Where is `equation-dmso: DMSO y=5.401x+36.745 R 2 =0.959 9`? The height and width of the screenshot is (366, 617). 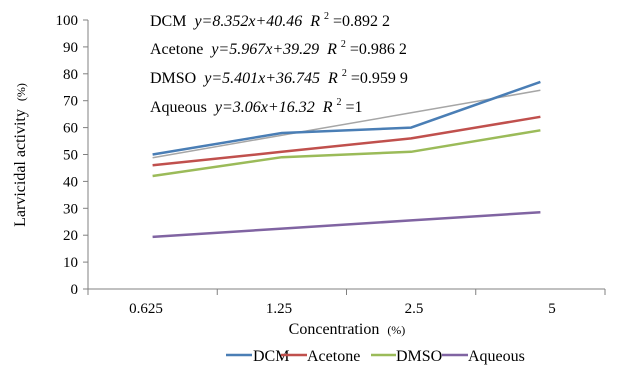
equation-dmso: DMSO y=5.401x+36.745 R 2 =0.959 9 is located at coordinates (279, 75).